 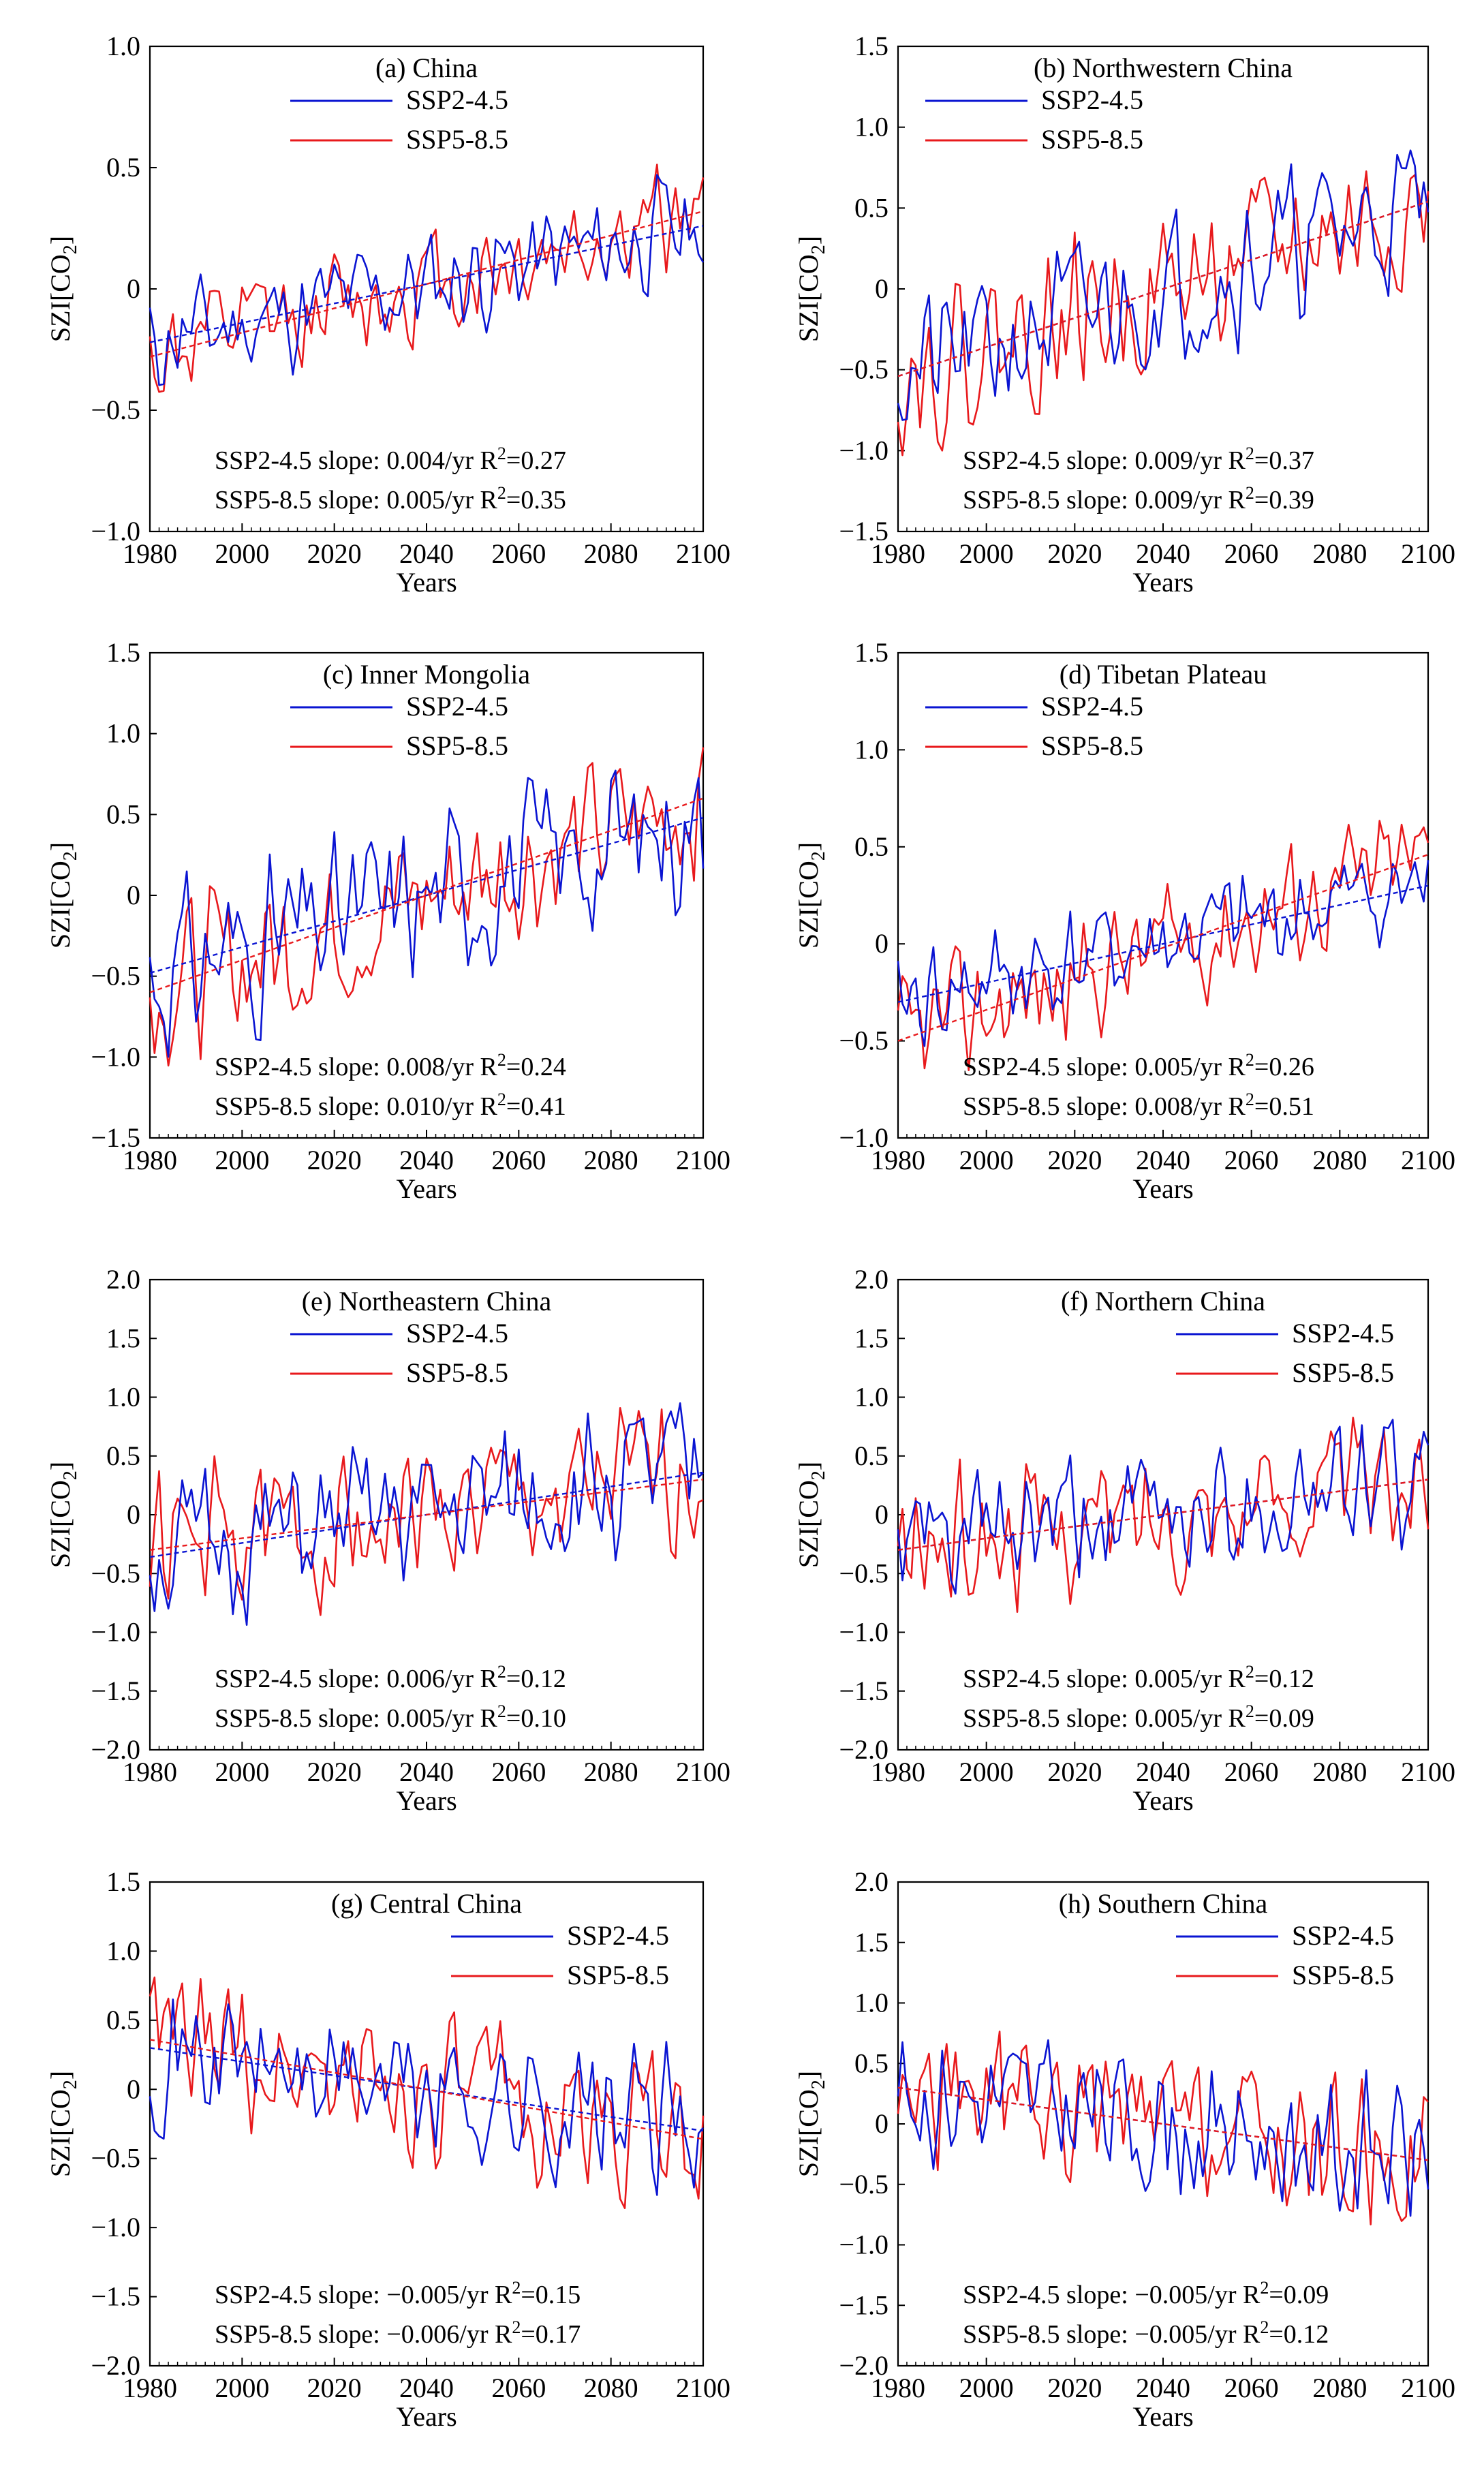 What do you see at coordinates (1139, 1678) in the screenshot?
I see `stat-annotation: SSP2-4.5 slope: 0.005/yr R2=0.12` at bounding box center [1139, 1678].